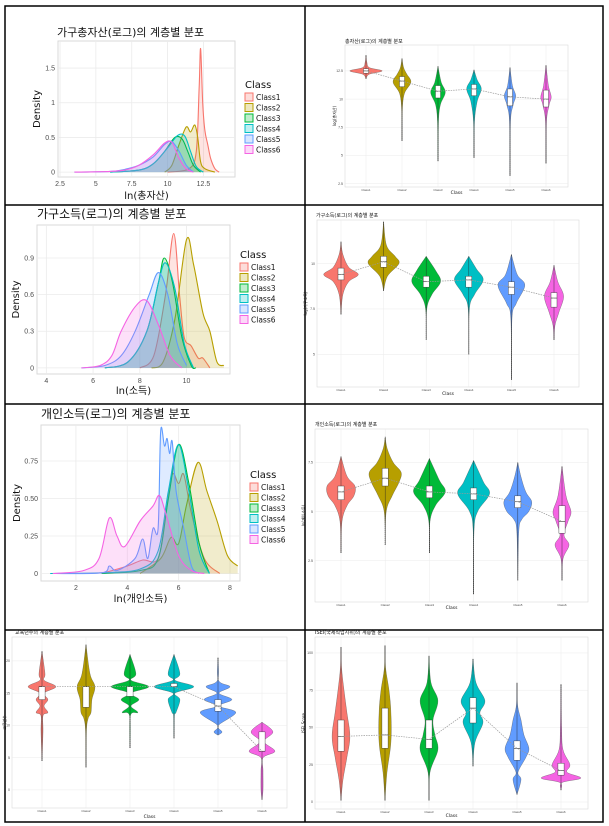 This screenshot has height=826, width=609. I want to click on legend-key-class1, so click(249, 97).